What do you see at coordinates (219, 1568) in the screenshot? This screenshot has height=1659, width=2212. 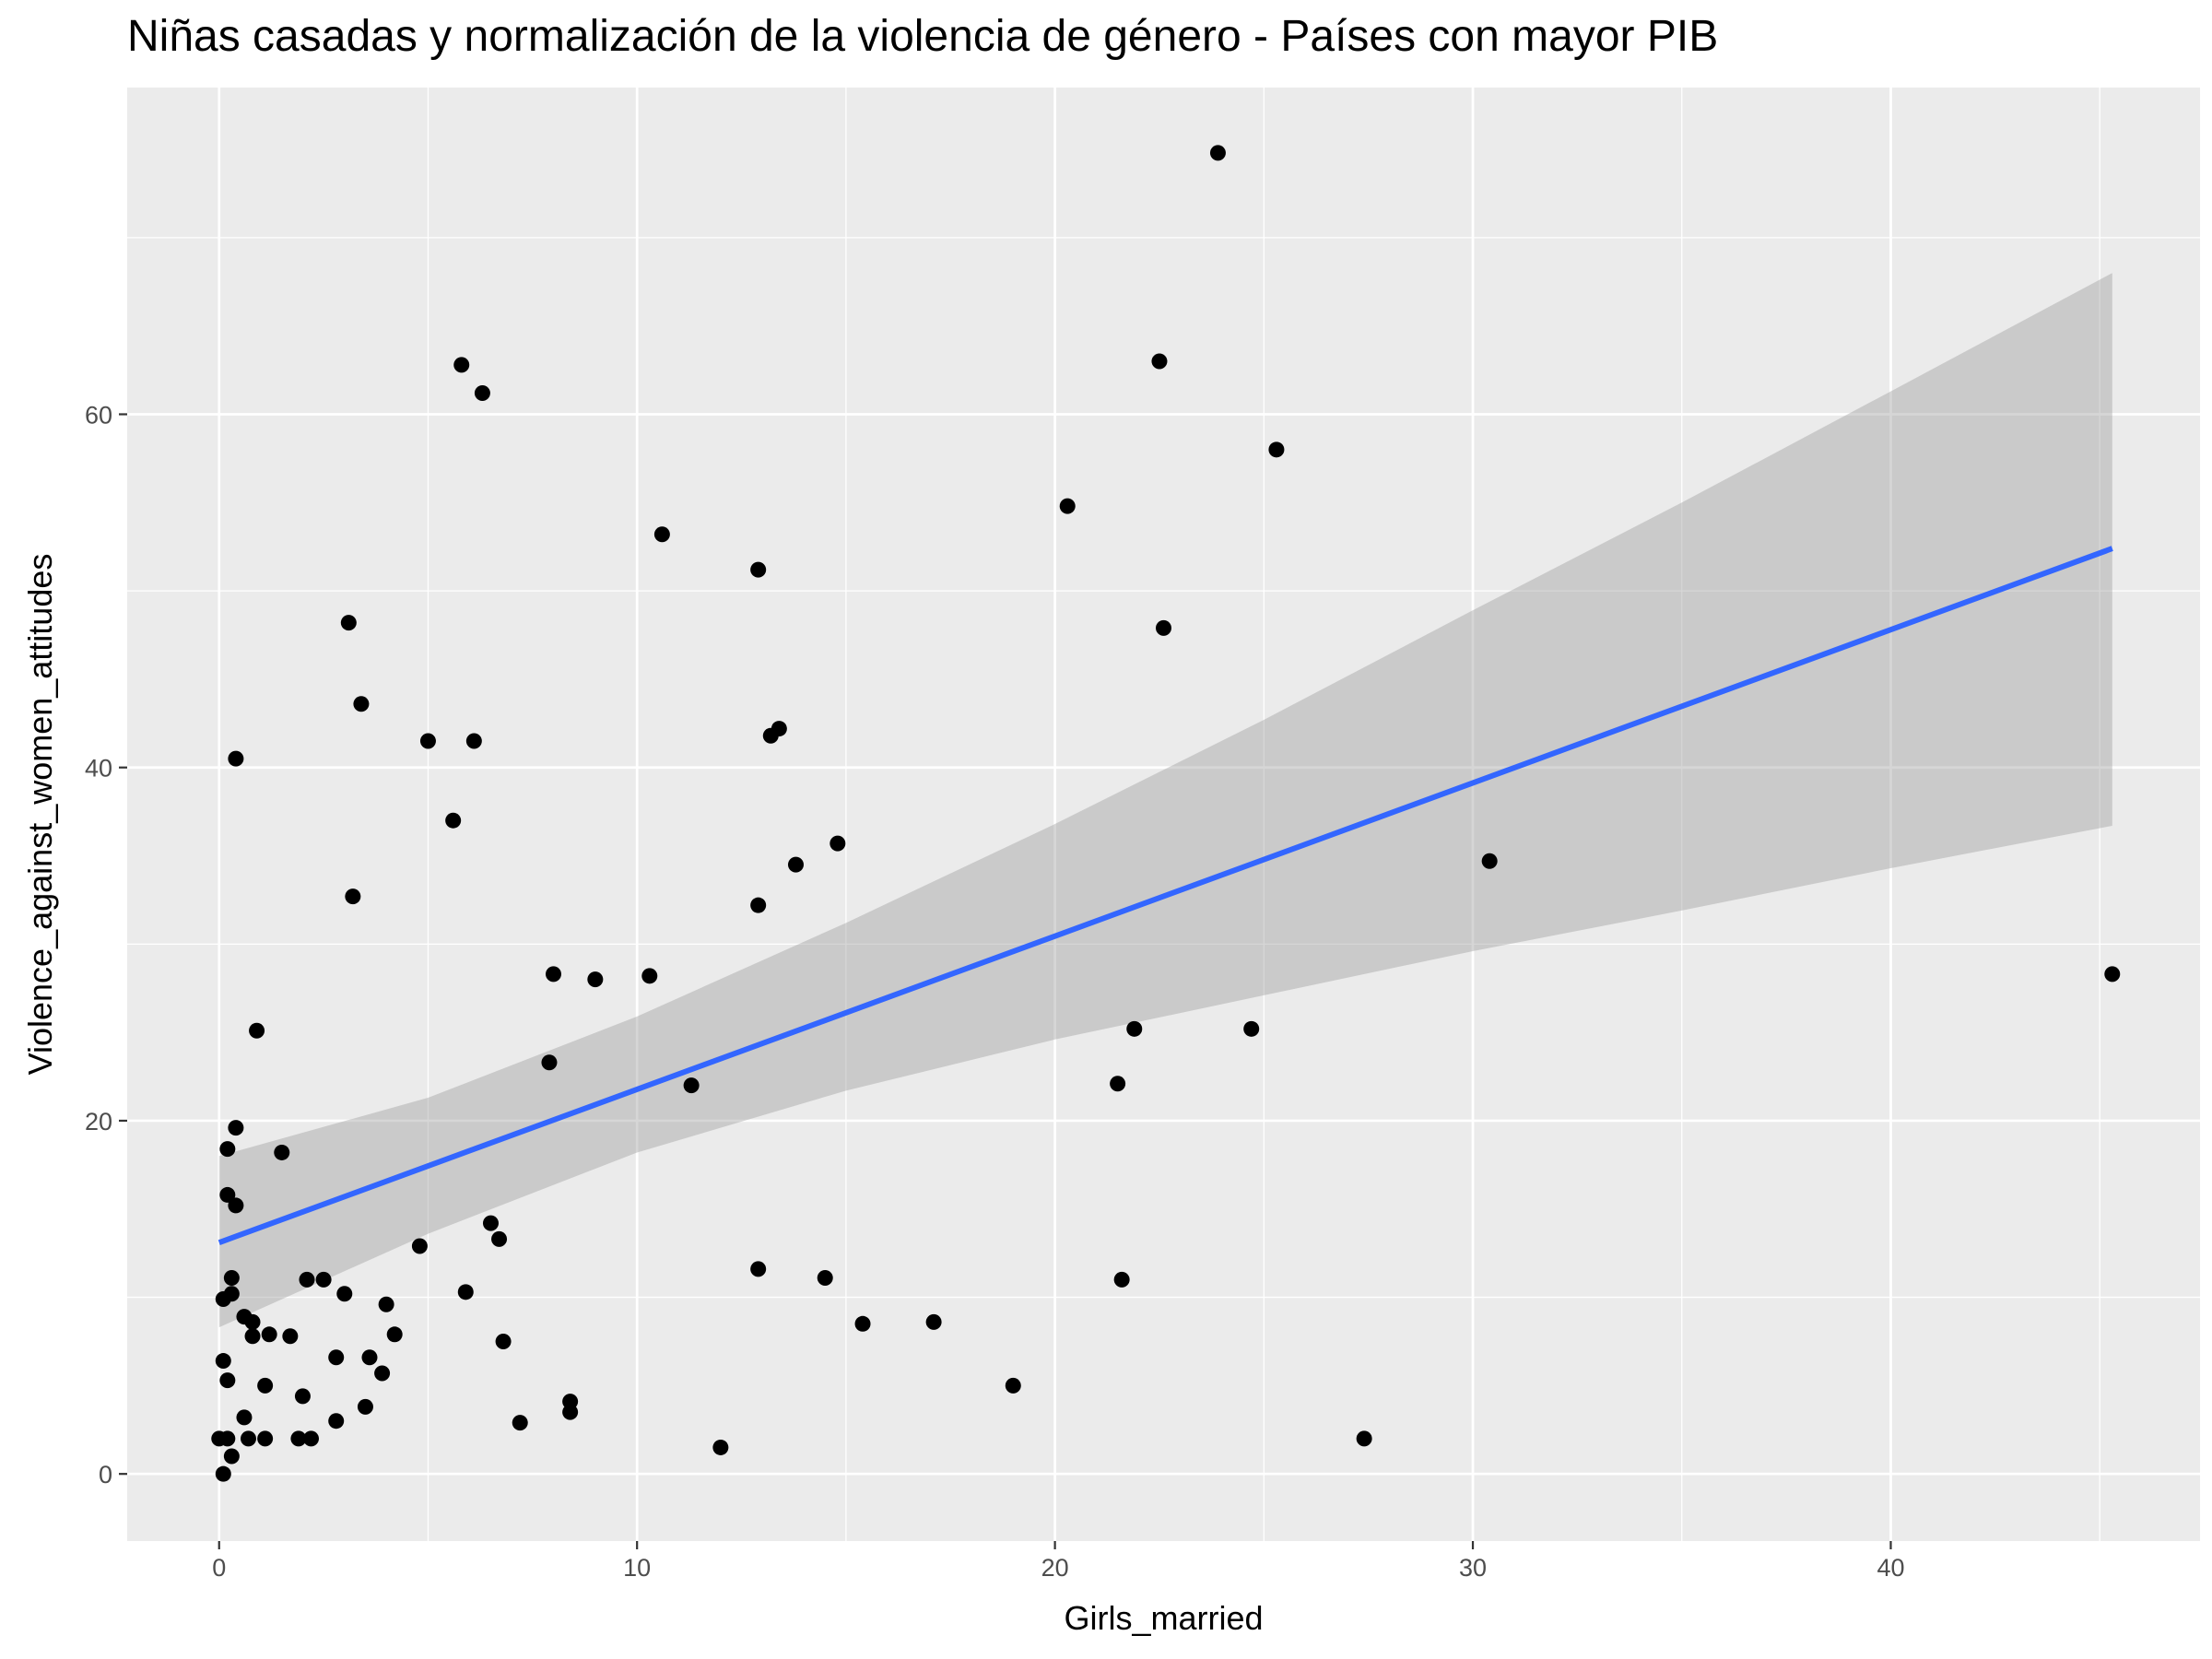 I see `x-tick-label: 0` at bounding box center [219, 1568].